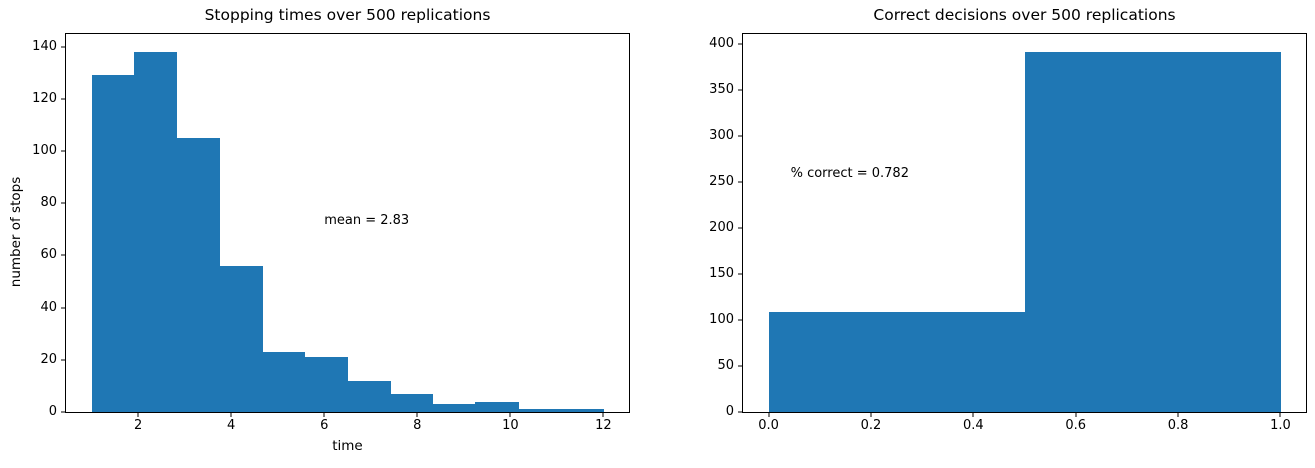 The image size is (1315, 468). Describe the element at coordinates (725, 365) in the screenshot. I see `y-tick-label: 50` at that location.